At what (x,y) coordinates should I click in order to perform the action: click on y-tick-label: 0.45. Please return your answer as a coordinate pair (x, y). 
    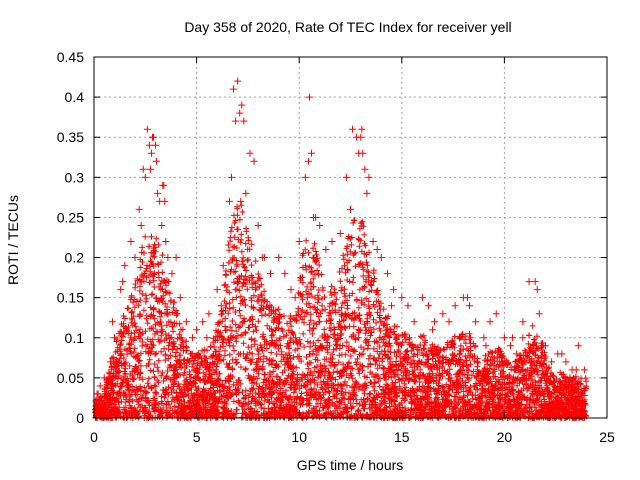
    Looking at the image, I should click on (70, 57).